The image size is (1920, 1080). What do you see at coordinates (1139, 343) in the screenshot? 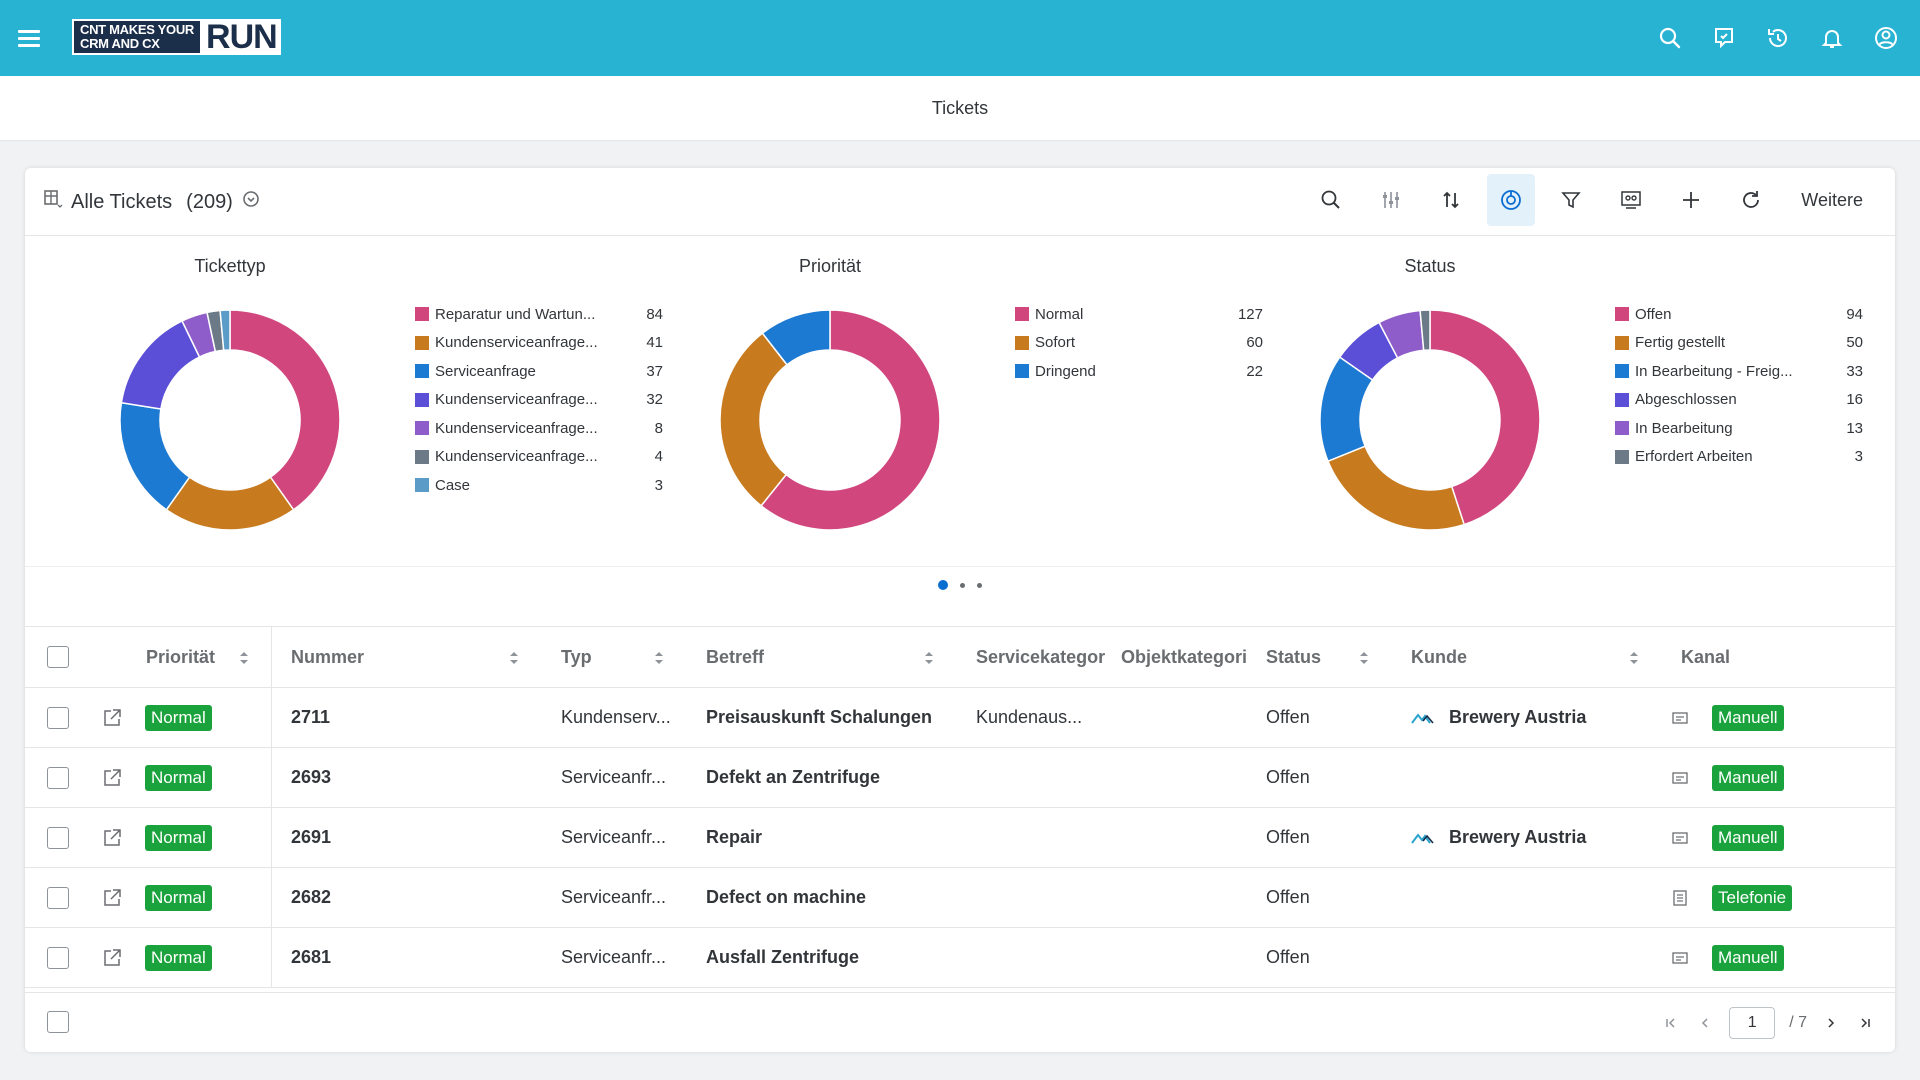
I see `legend-item: Sofort 60` at bounding box center [1139, 343].